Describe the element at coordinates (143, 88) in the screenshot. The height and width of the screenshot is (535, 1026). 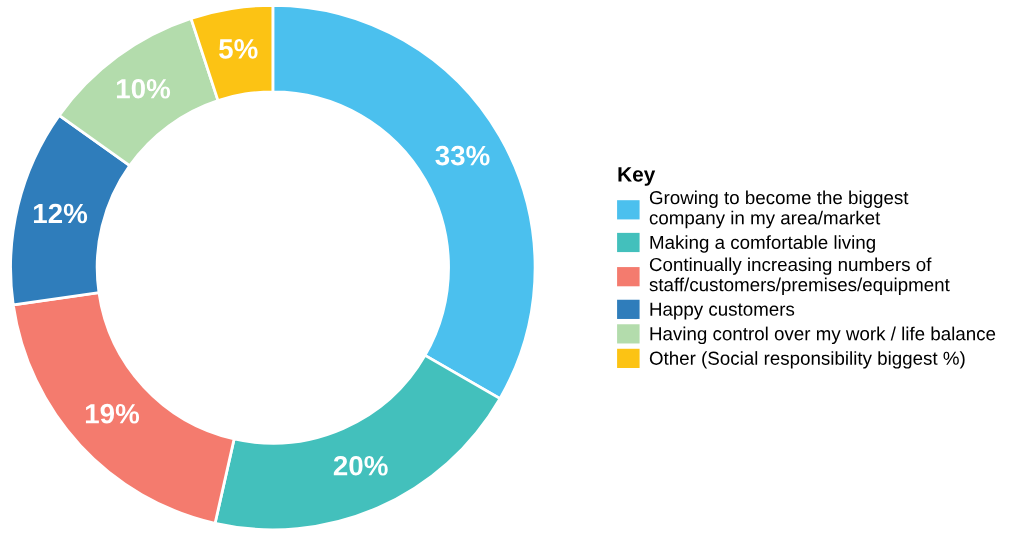
I see `data-label: 10%` at that location.